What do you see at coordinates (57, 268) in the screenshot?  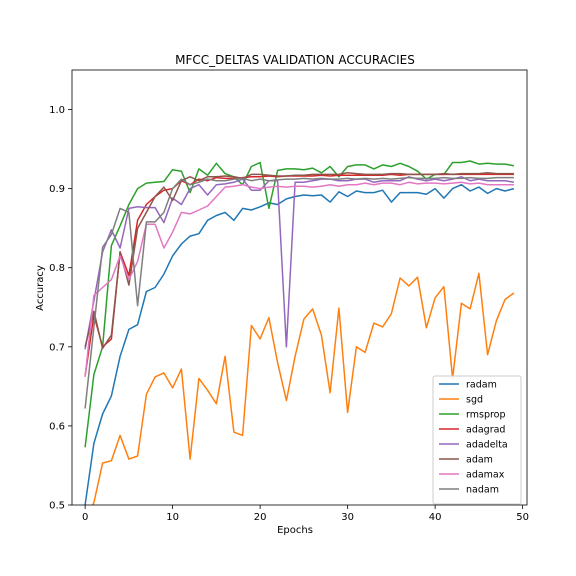 I see `y-tick-label: 0.8` at bounding box center [57, 268].